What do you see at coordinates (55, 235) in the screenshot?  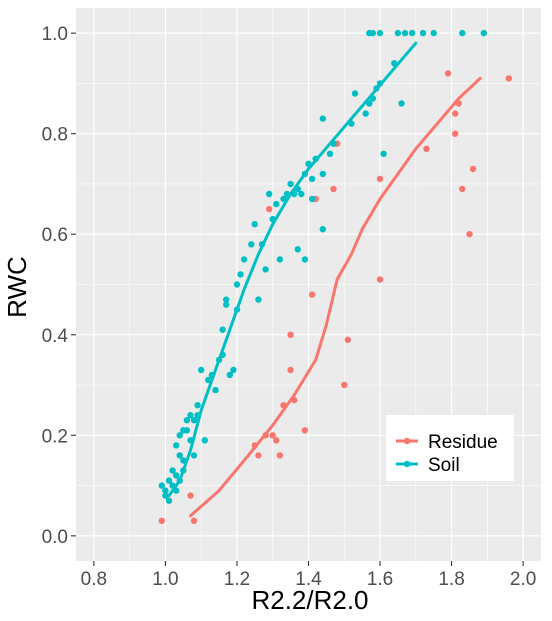 I see `y-tick-label: 0.6` at bounding box center [55, 235].